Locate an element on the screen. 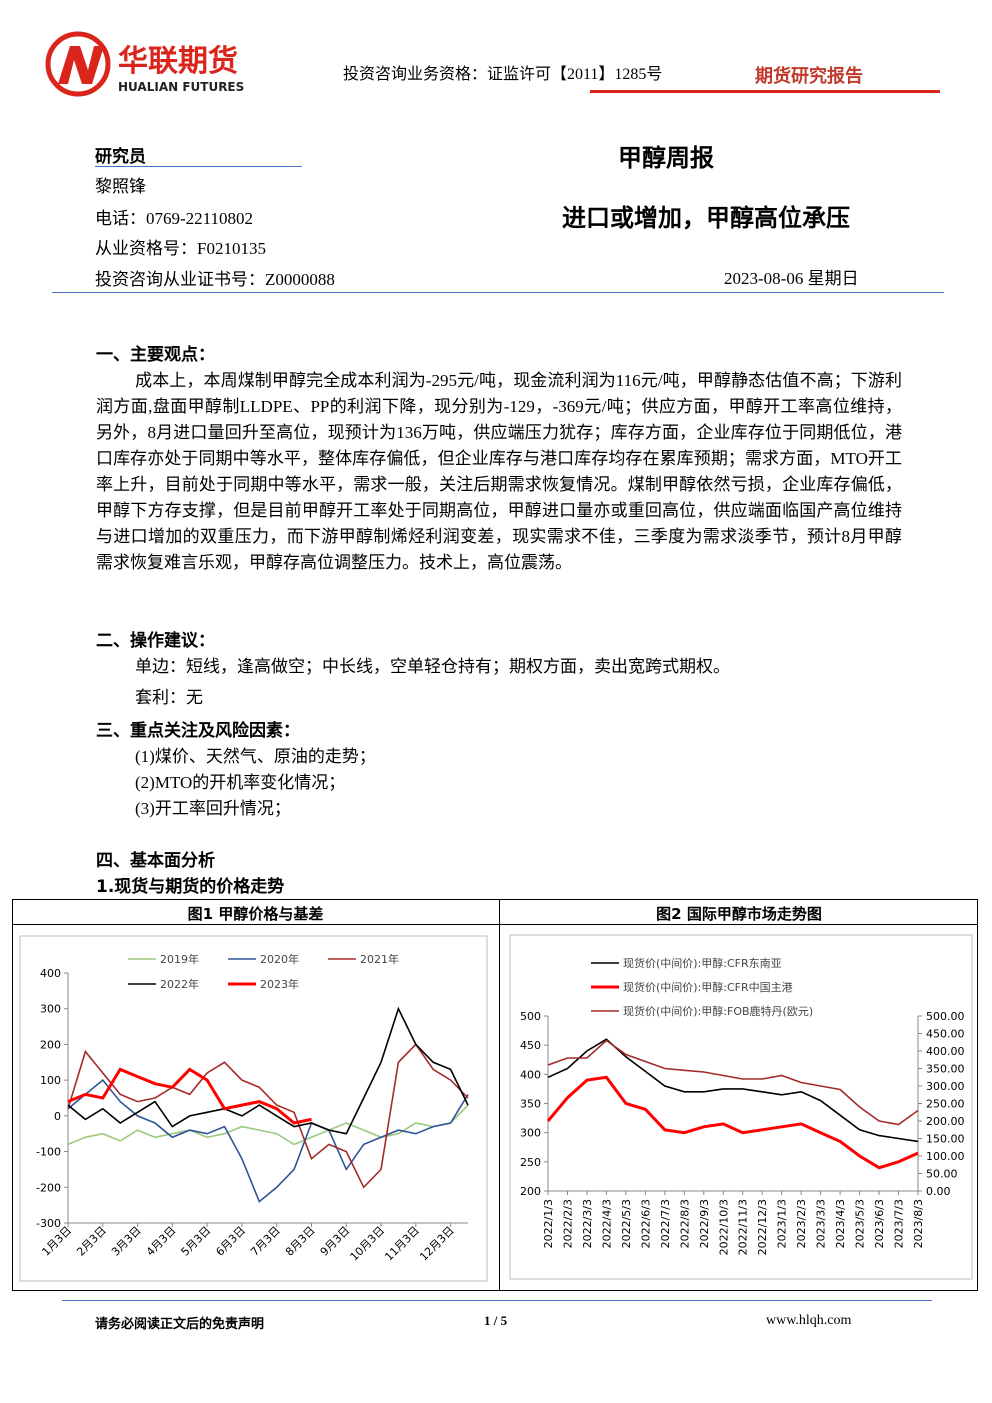 This screenshot has width=992, height=1403. x-tick-label: 2023/4/3 is located at coordinates (840, 1223).